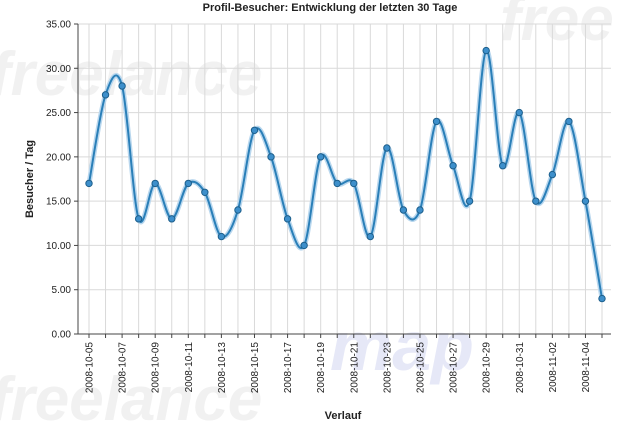 This screenshot has width=634, height=423. Describe the element at coordinates (58, 113) in the screenshot. I see `y-tick-label: 25.00` at that location.